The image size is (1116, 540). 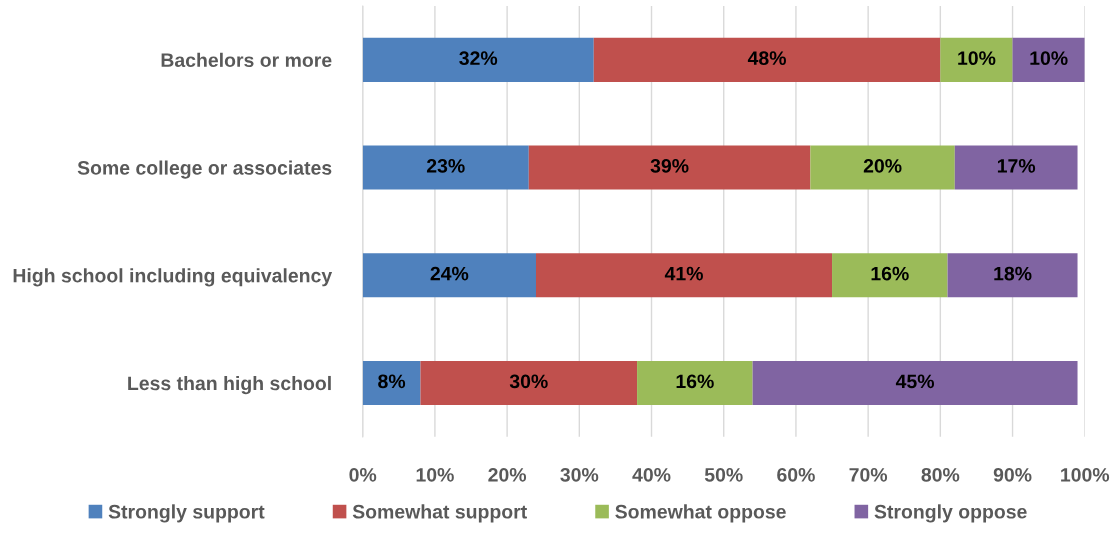 I want to click on data-label: 23%, so click(x=445, y=165).